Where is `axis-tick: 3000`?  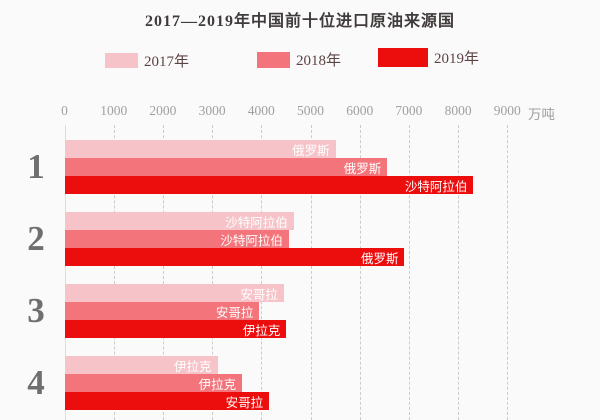 axis-tick: 3000 is located at coordinates (212, 110).